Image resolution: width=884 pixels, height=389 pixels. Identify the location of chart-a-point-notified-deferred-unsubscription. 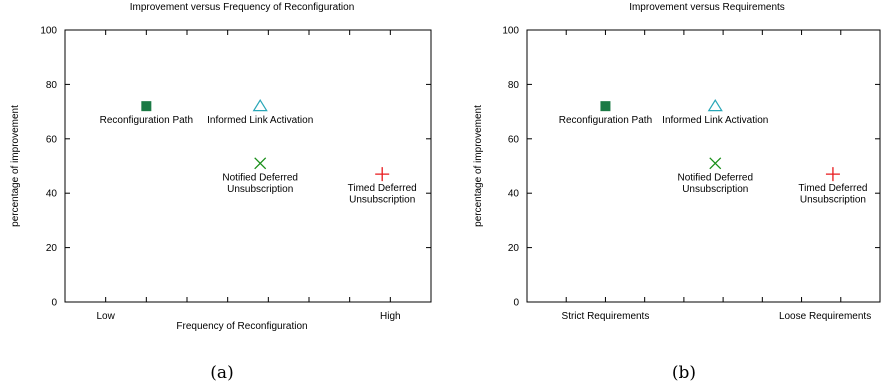
(260, 163).